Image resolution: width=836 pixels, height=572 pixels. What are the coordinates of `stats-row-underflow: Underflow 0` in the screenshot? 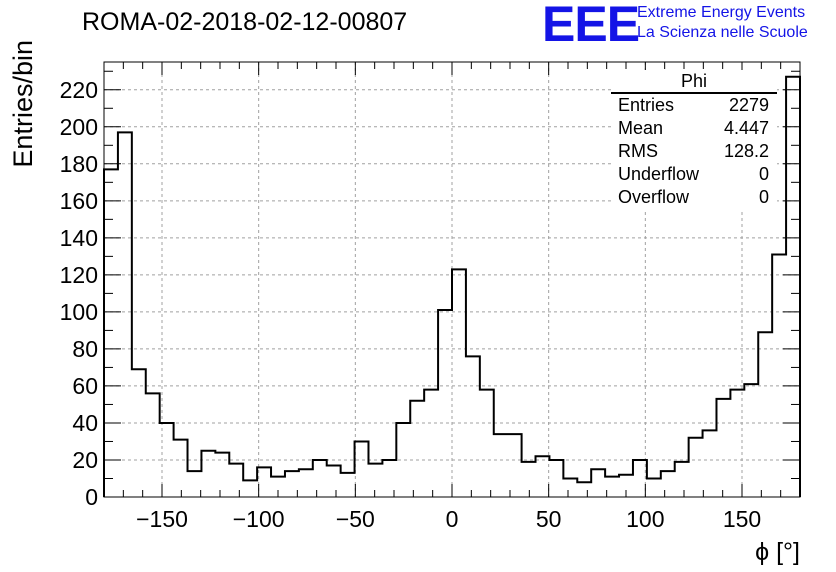 It's located at (694, 174).